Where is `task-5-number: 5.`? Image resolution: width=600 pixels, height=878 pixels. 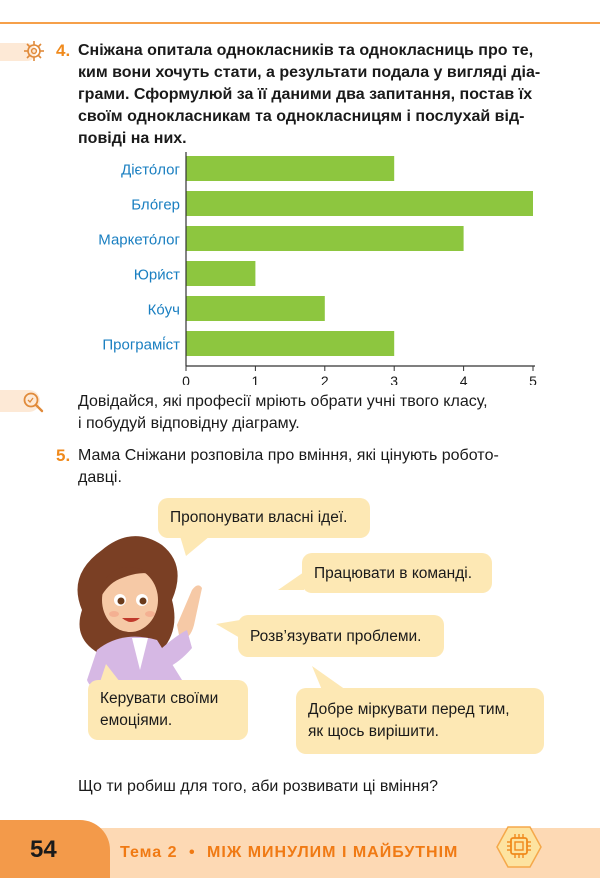
task-5-number: 5. is located at coordinates (63, 455).